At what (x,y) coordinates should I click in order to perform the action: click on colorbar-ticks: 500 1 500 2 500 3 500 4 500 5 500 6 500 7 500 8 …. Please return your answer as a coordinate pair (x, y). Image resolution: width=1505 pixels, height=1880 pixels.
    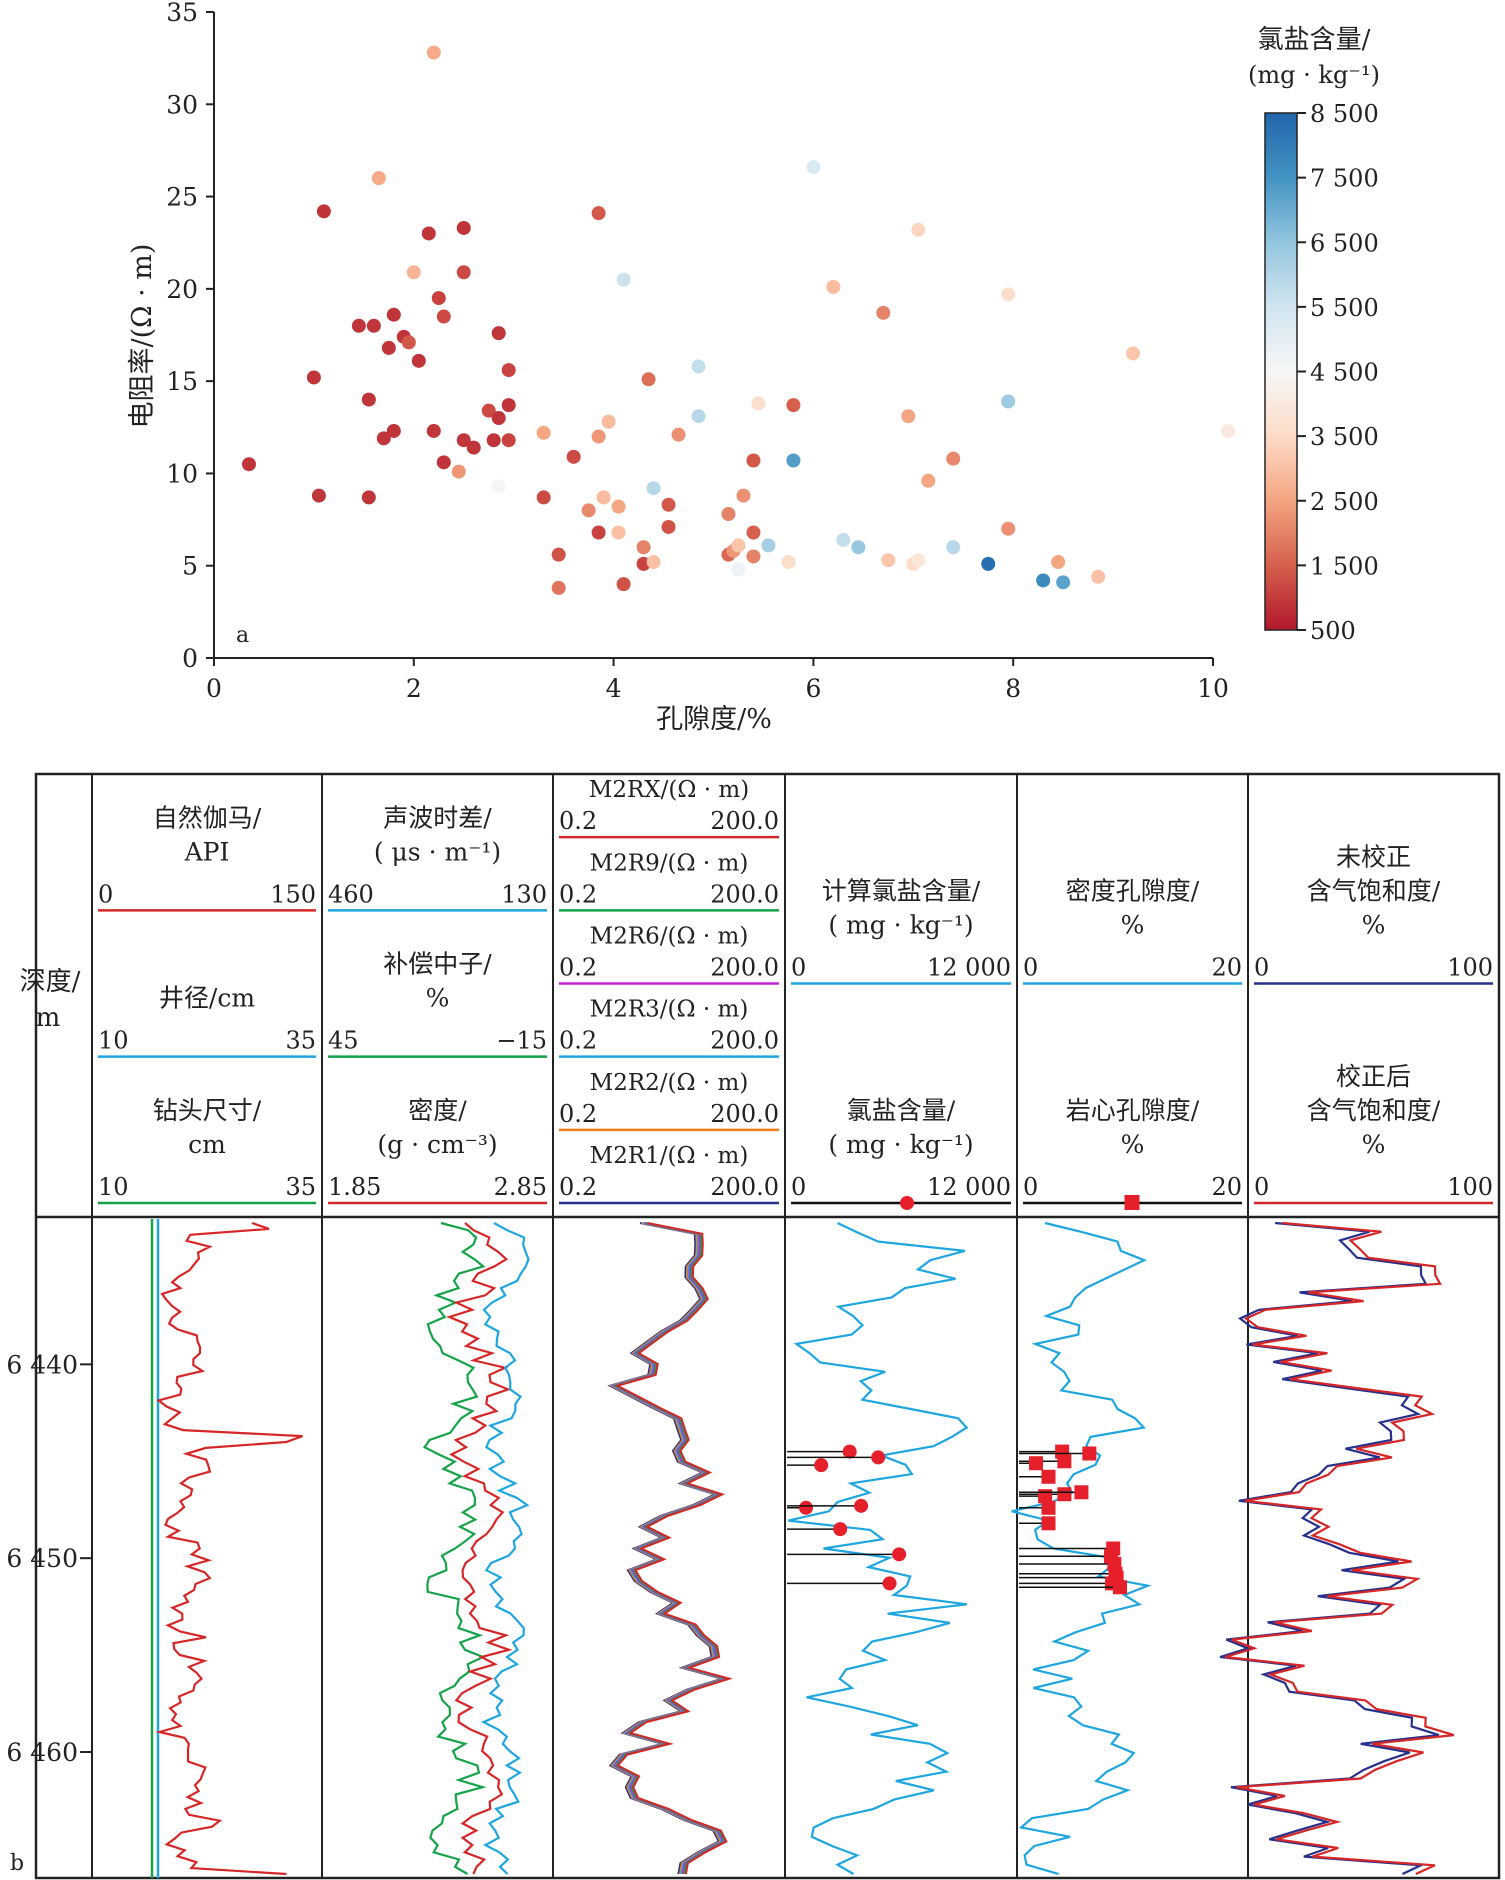
    Looking at the image, I should click on (1338, 372).